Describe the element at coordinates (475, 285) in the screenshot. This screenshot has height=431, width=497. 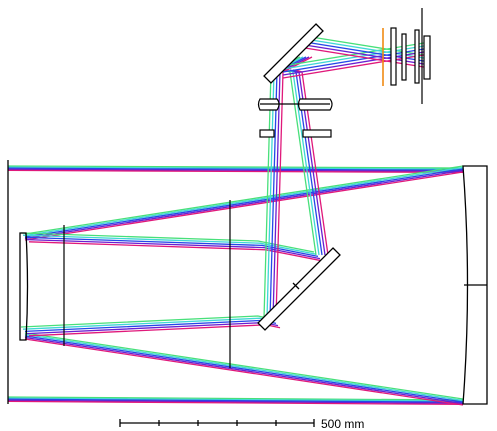
I see `primary-mirror` at that location.